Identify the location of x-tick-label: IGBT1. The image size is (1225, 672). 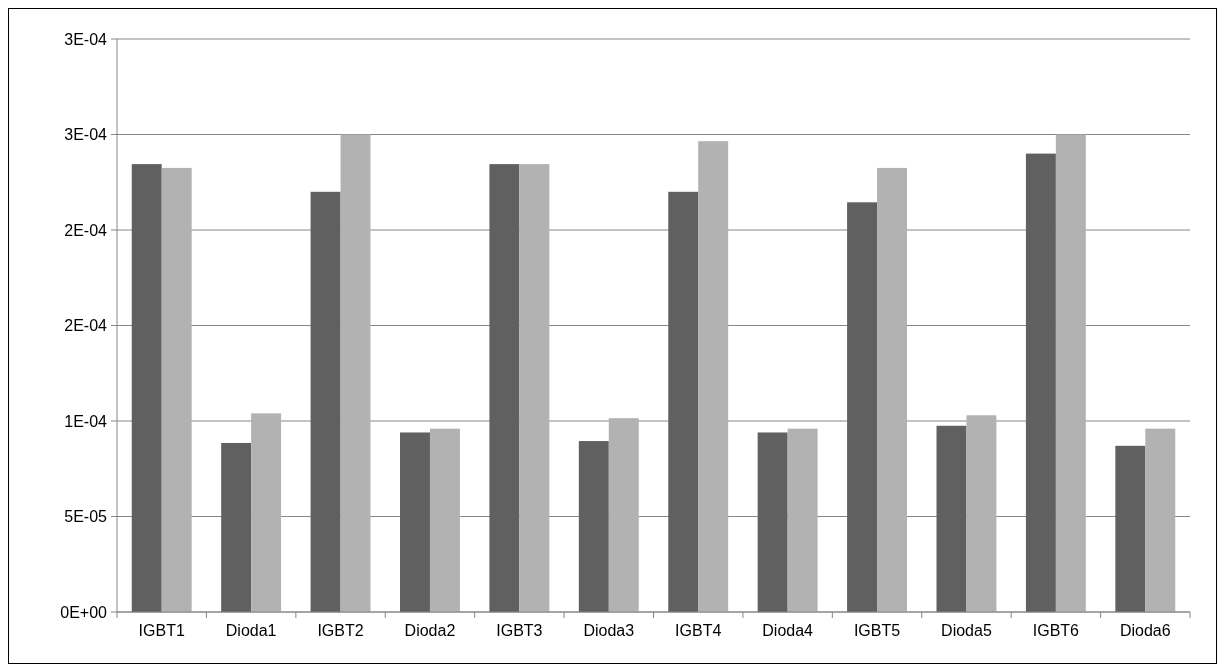
(161, 630).